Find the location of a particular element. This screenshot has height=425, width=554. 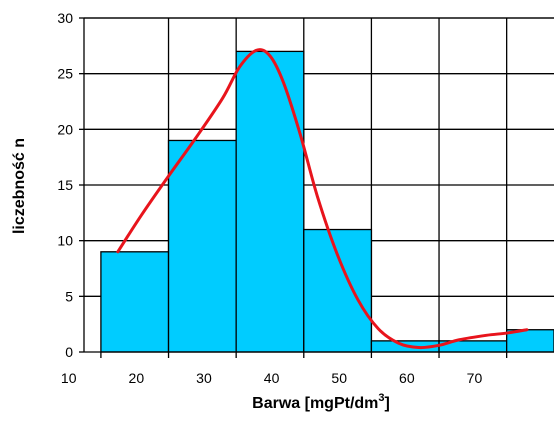

y-axis-title: liczebność n is located at coordinates (19, 186).